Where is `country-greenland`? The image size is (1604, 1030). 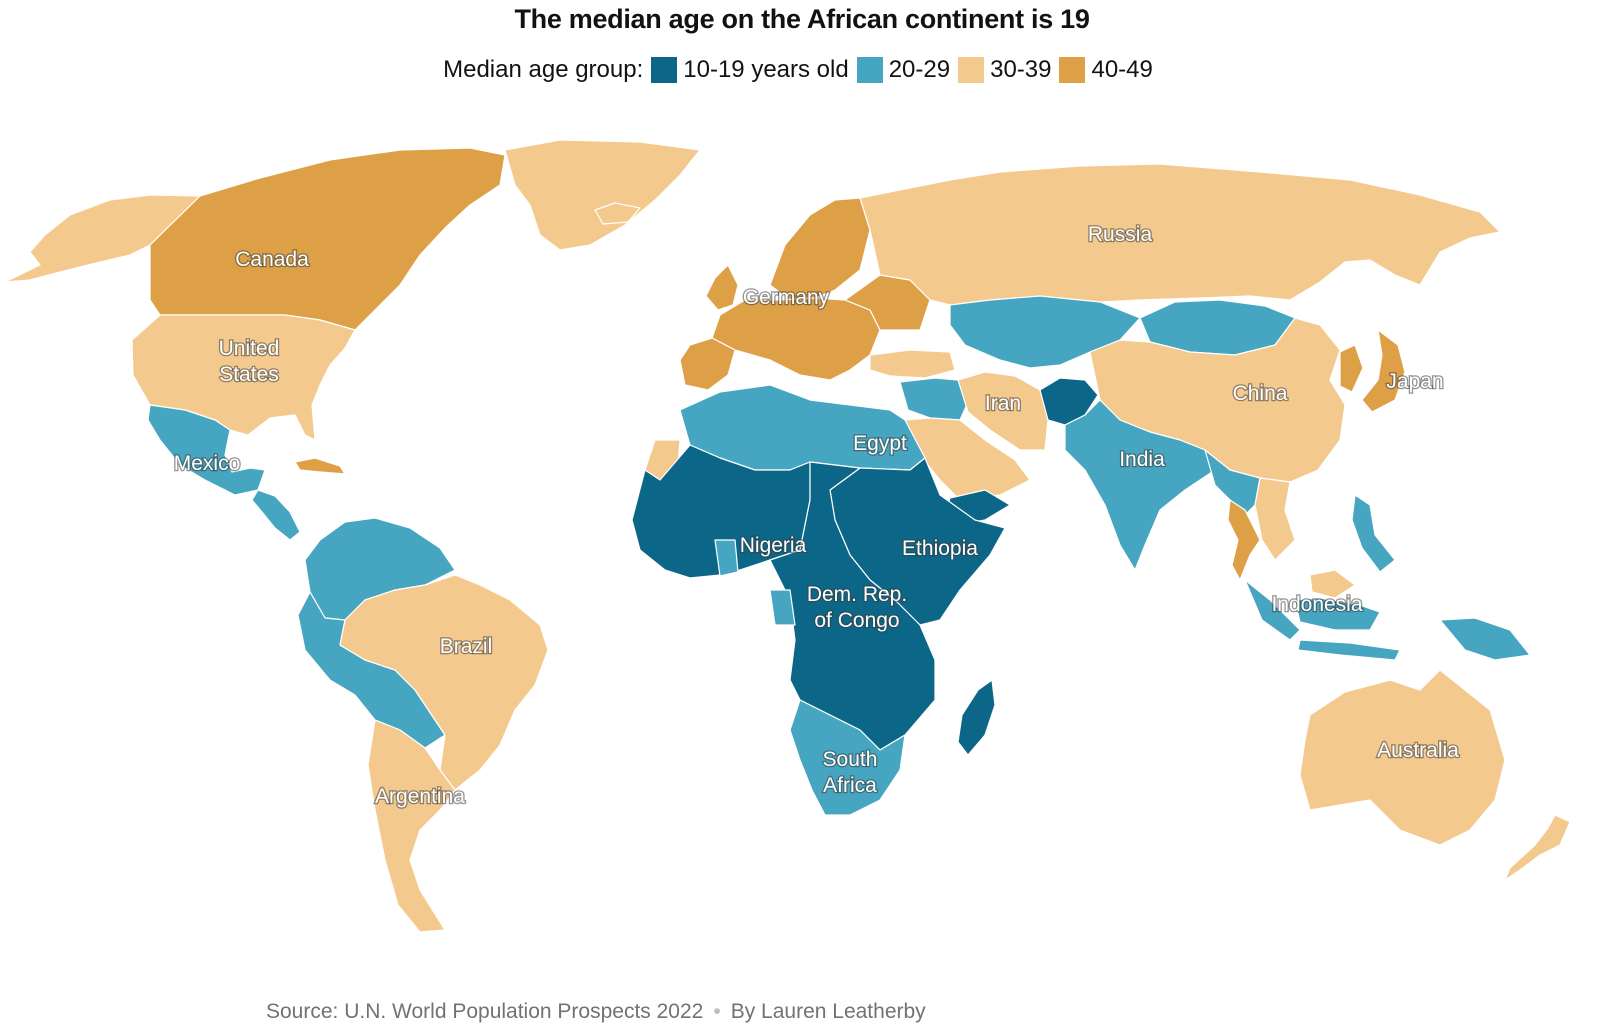
country-greenland is located at coordinates (602, 195).